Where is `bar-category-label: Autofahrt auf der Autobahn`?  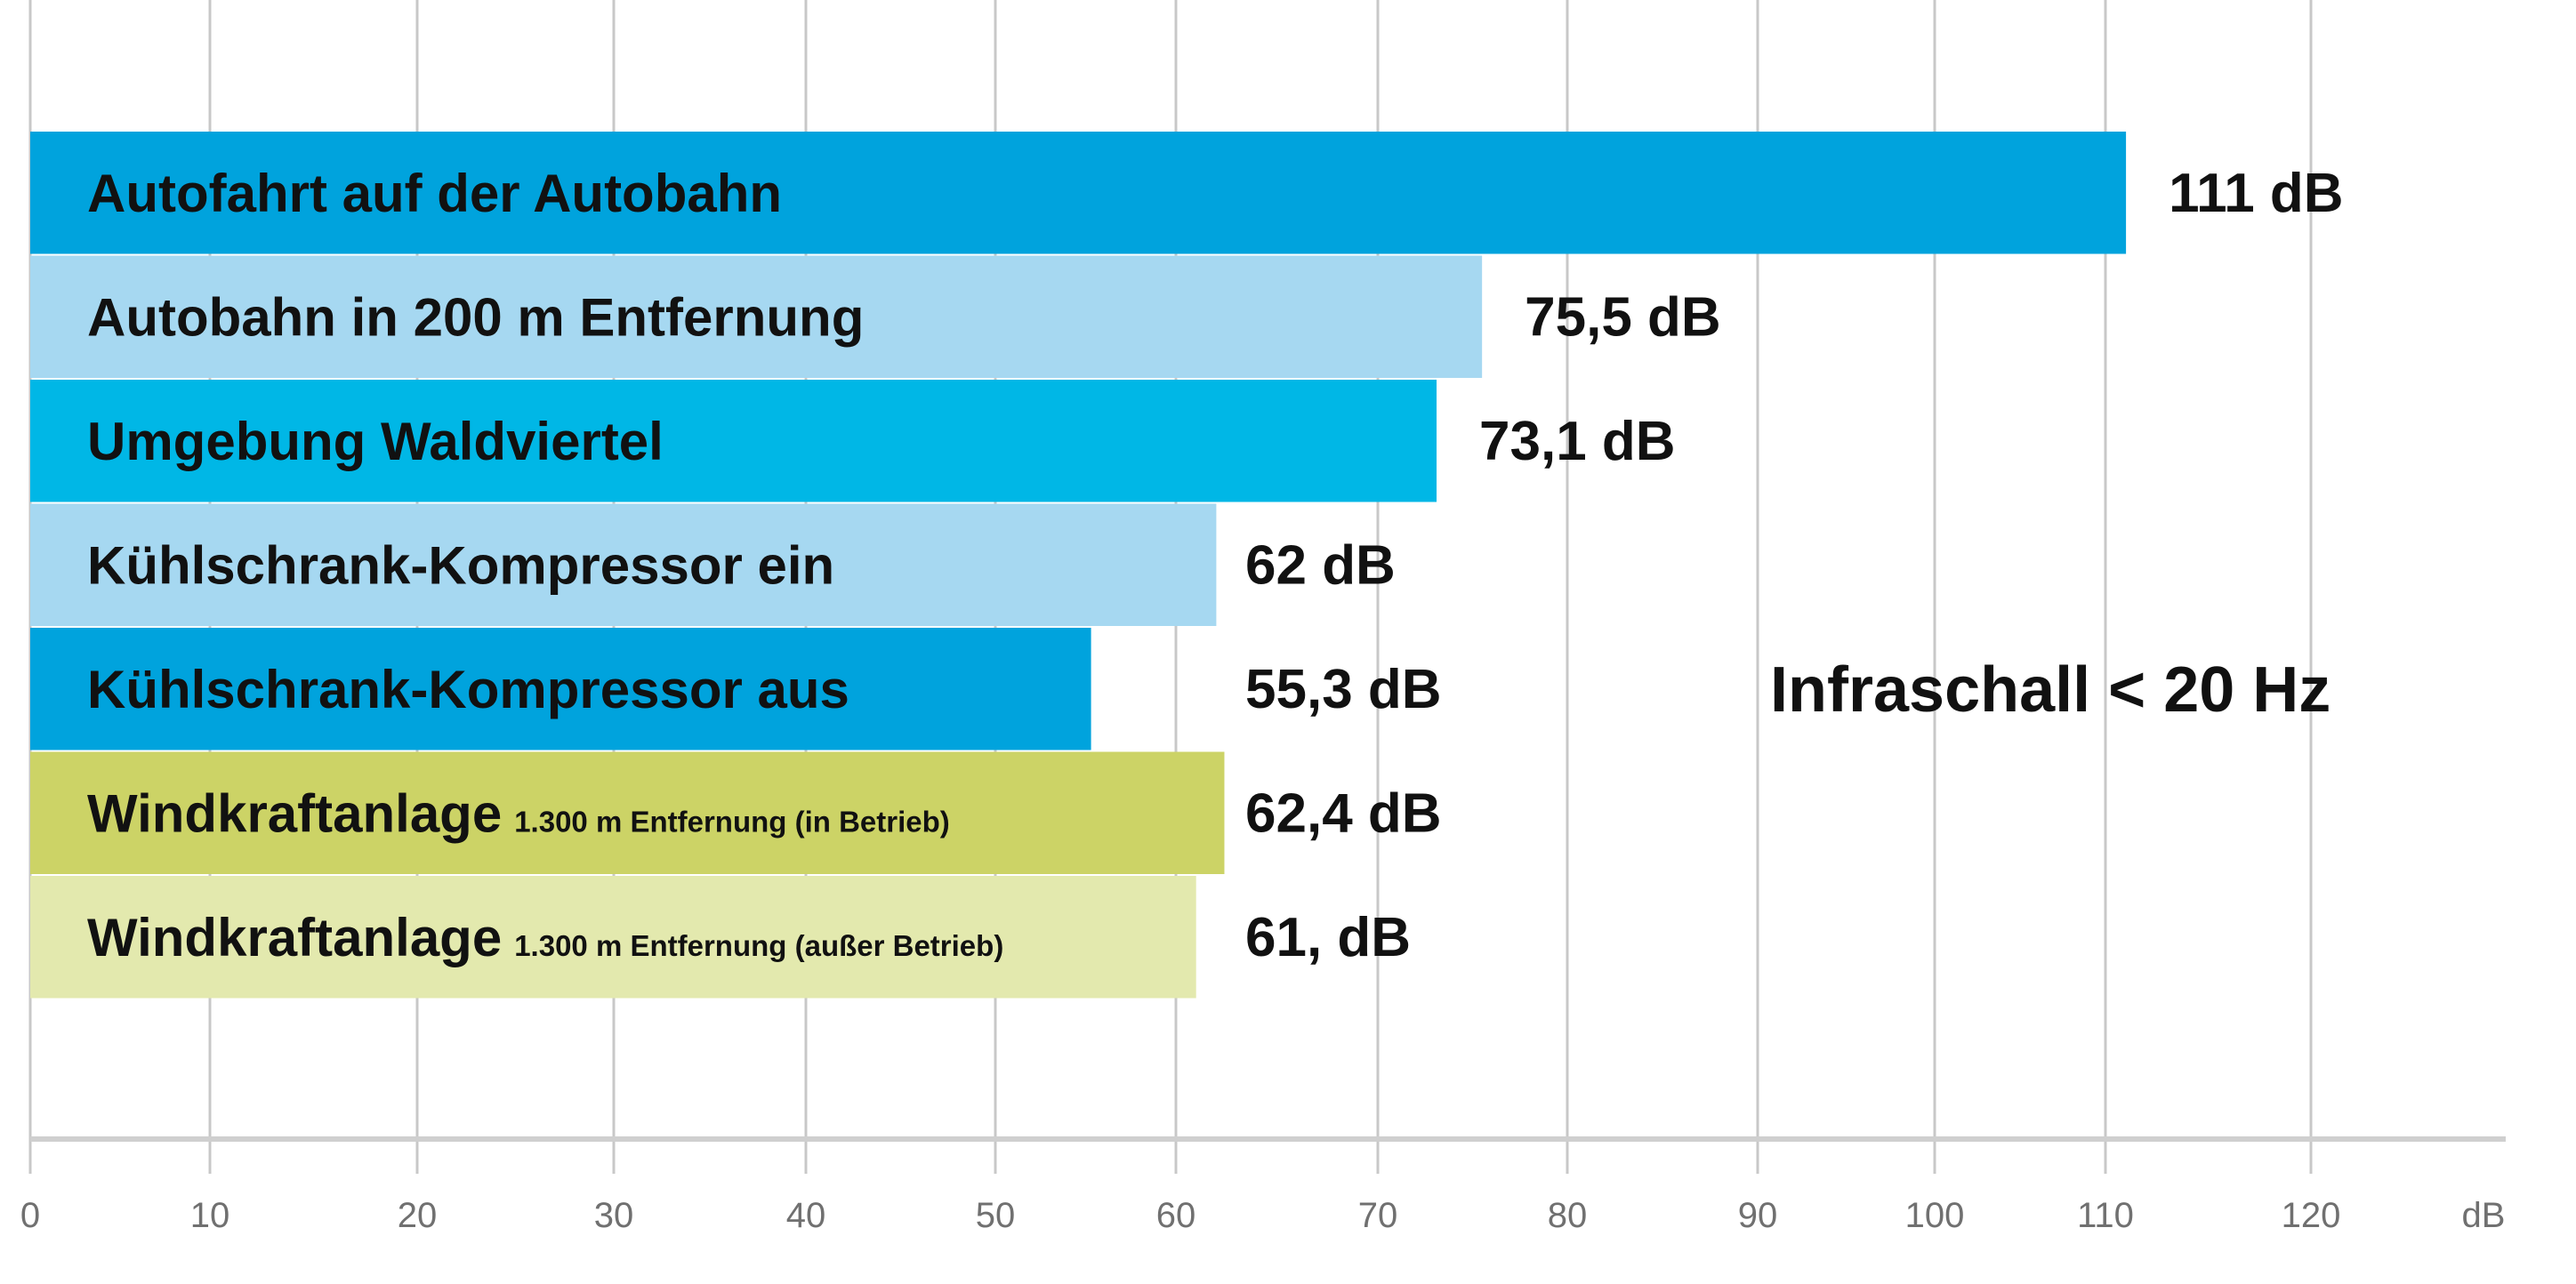 bar-category-label: Autofahrt auf der Autobahn is located at coordinates (434, 193).